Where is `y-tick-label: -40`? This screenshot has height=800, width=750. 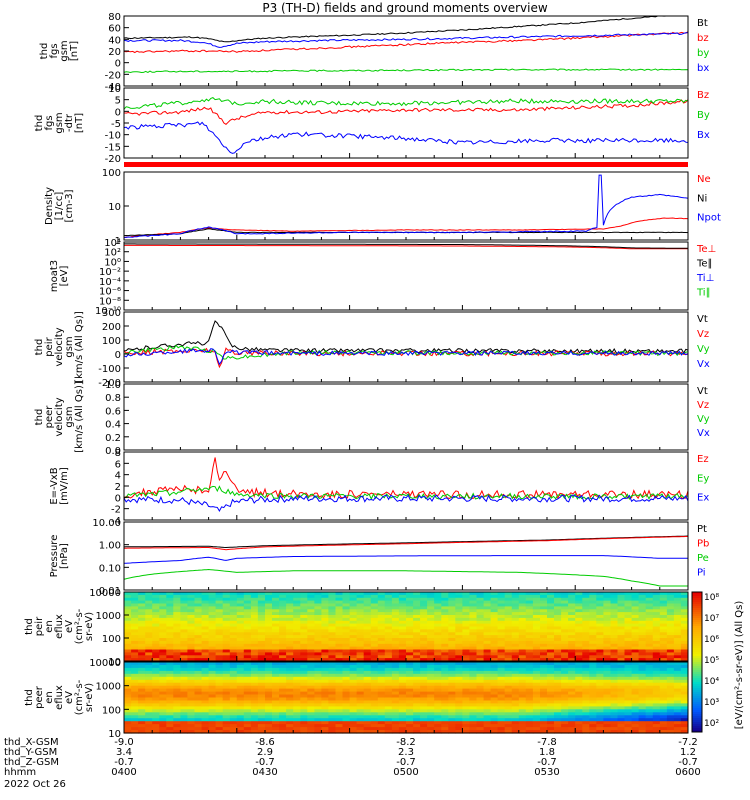
y-tick-label: -40 is located at coordinates (113, 87).